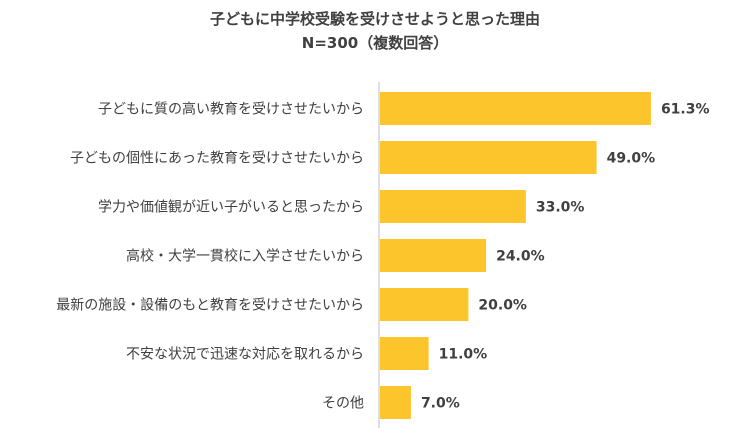 This screenshot has height=443, width=735. I want to click on category-label-7: その他, so click(343, 404).